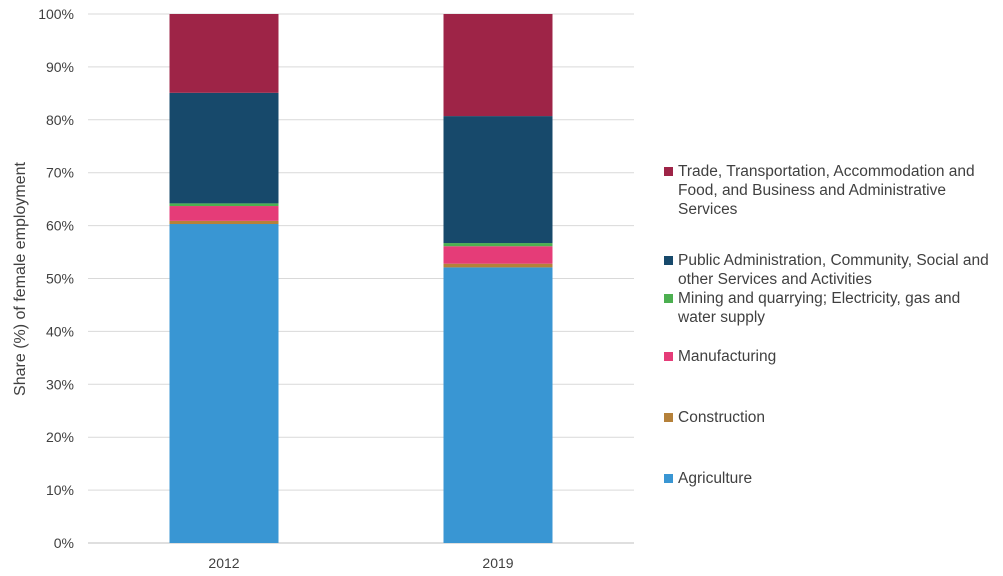 Image resolution: width=1003 pixels, height=576 pixels. What do you see at coordinates (64, 543) in the screenshot?
I see `y-tick-label: 0%` at bounding box center [64, 543].